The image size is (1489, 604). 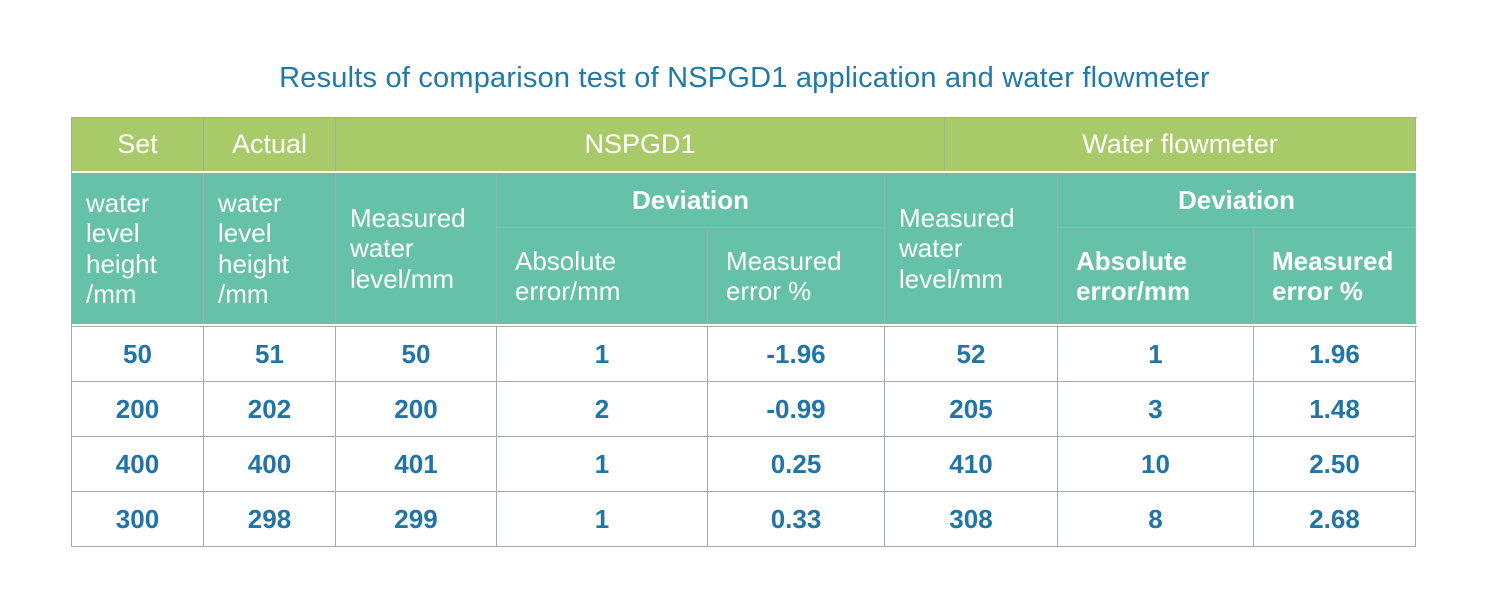 I want to click on table-cell: 2, so click(x=602, y=409).